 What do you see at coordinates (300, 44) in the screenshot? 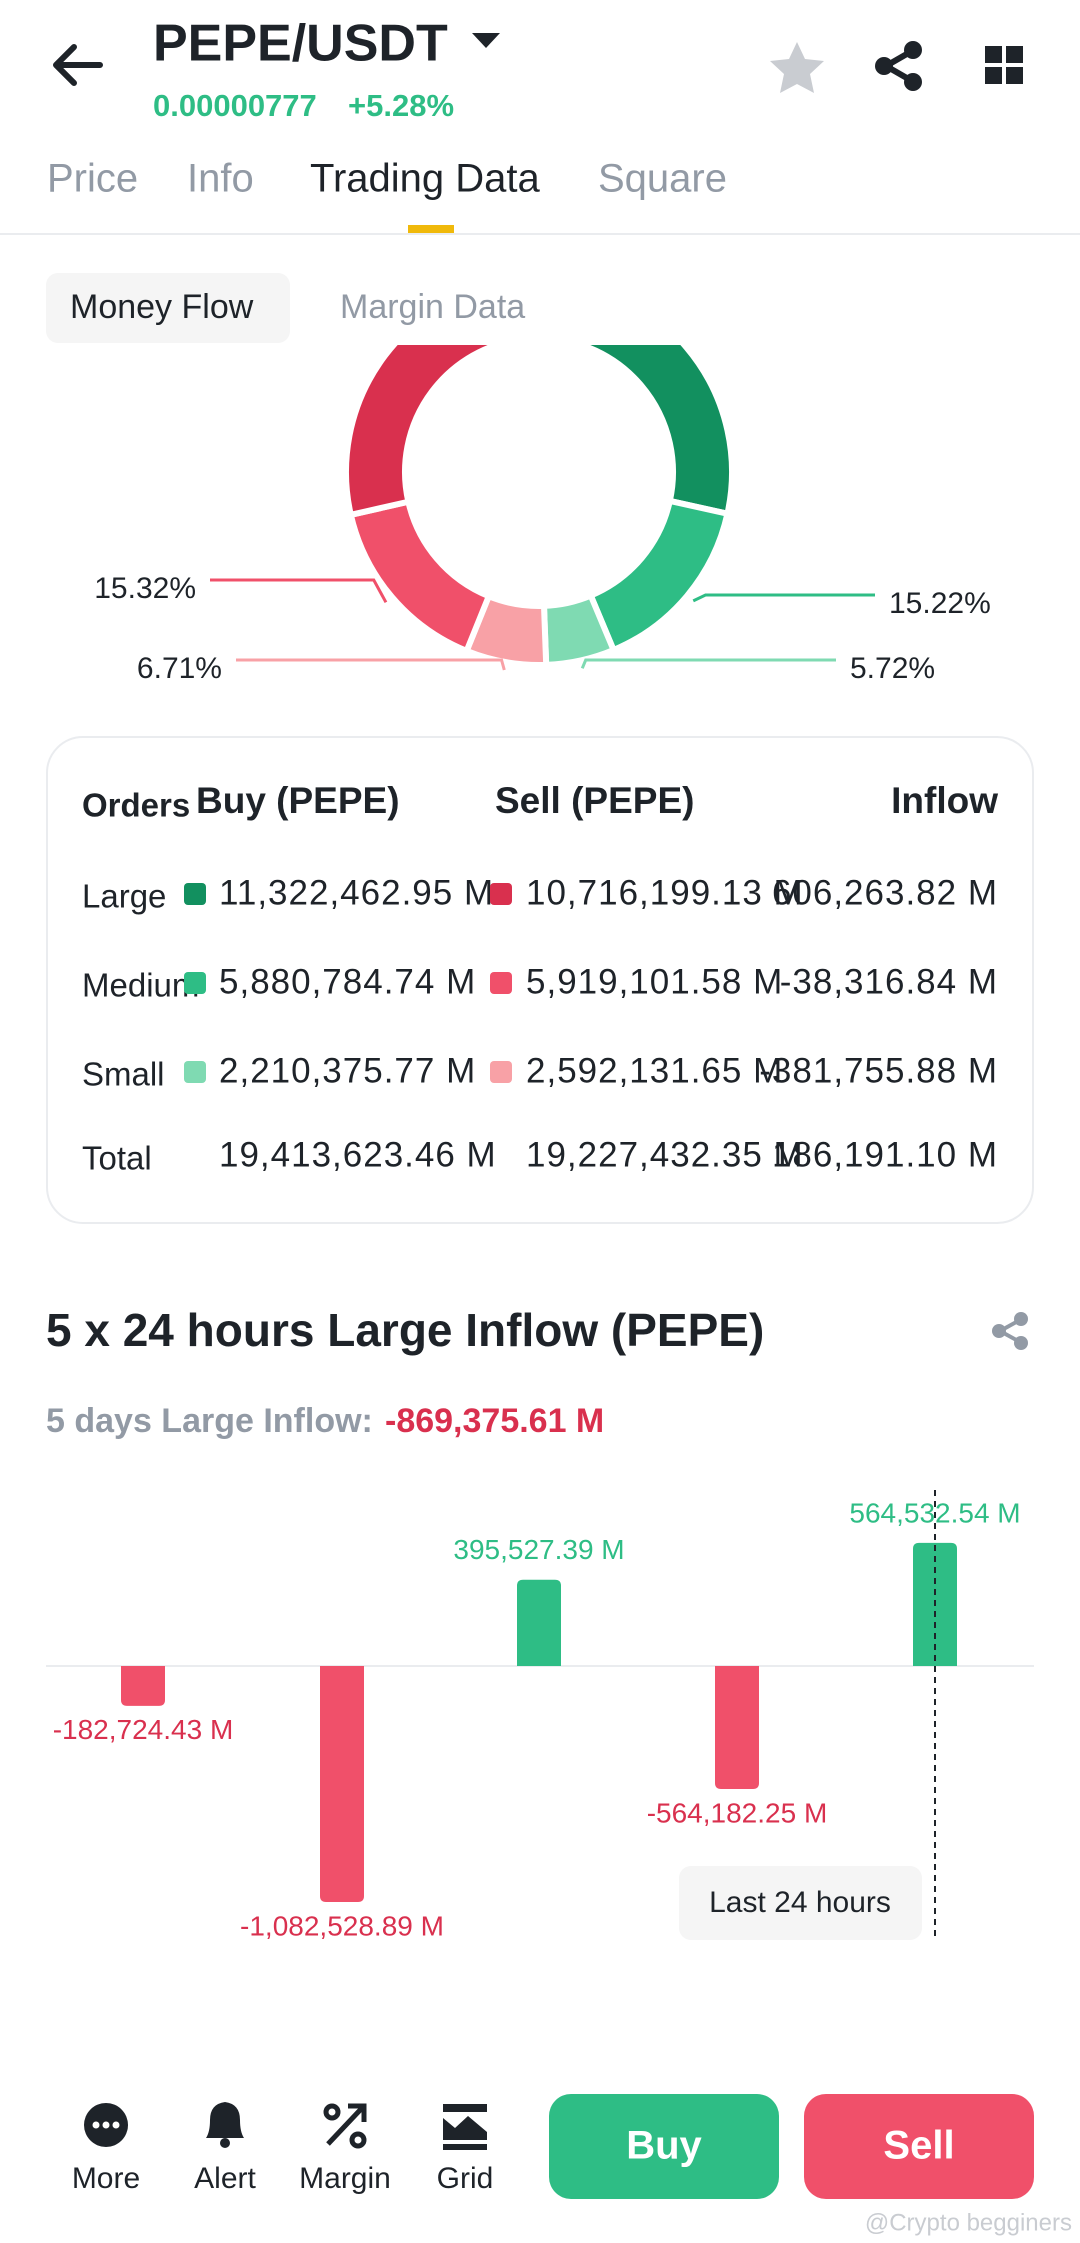
I see `pair-title: PEPE/USDT` at bounding box center [300, 44].